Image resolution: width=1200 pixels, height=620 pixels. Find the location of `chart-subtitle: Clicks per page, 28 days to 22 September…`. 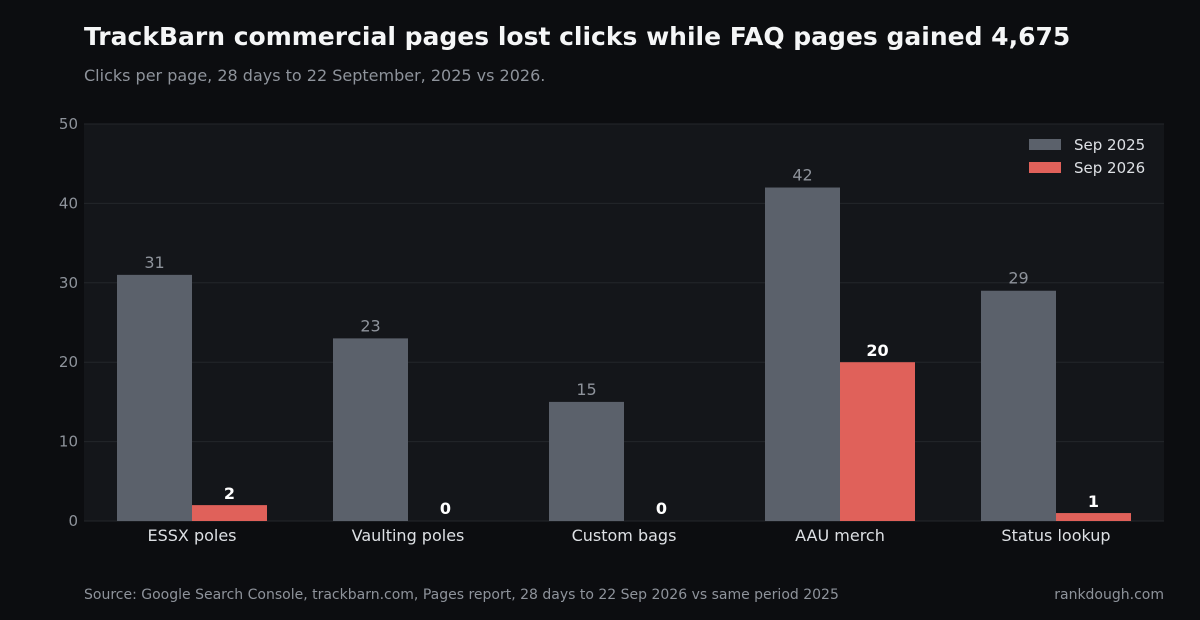

chart-subtitle: Clicks per page, 28 days to 22 September… is located at coordinates (315, 75).